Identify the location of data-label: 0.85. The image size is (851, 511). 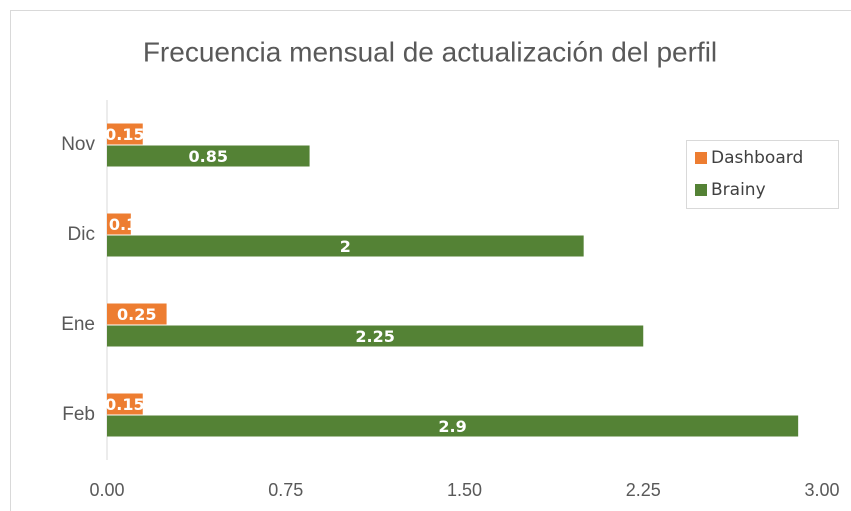
(208, 156).